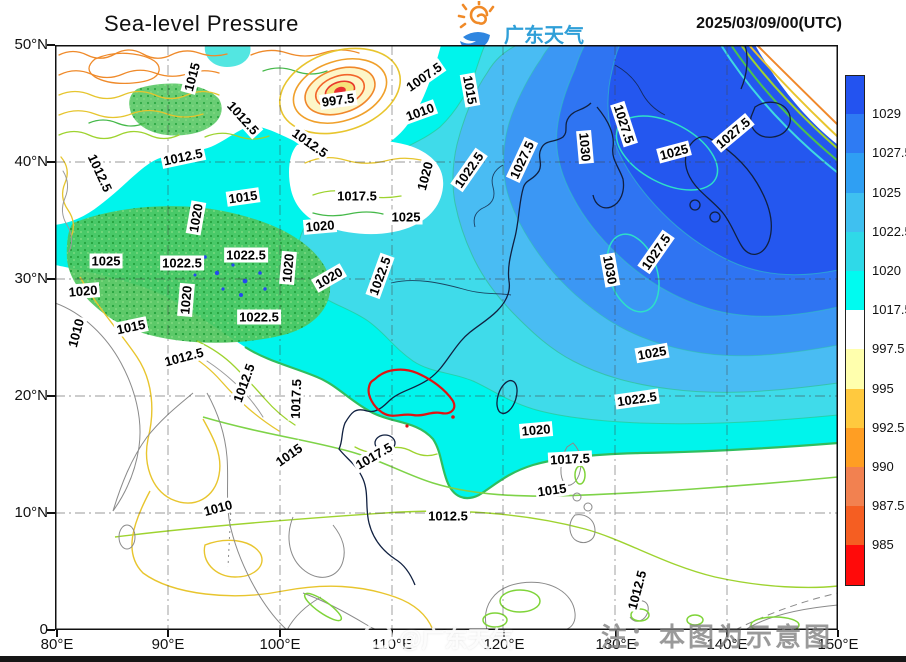 The height and width of the screenshot is (662, 906). I want to click on island-greens, so click(551, 547).